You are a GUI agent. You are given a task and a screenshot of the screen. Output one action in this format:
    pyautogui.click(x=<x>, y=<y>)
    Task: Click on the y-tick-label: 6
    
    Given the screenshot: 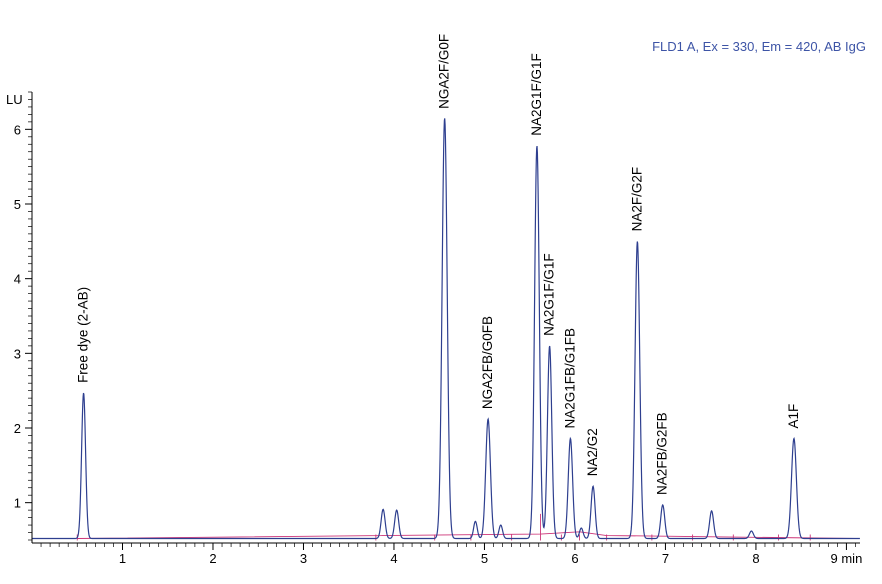 What is the action you would take?
    pyautogui.click(x=17, y=129)
    